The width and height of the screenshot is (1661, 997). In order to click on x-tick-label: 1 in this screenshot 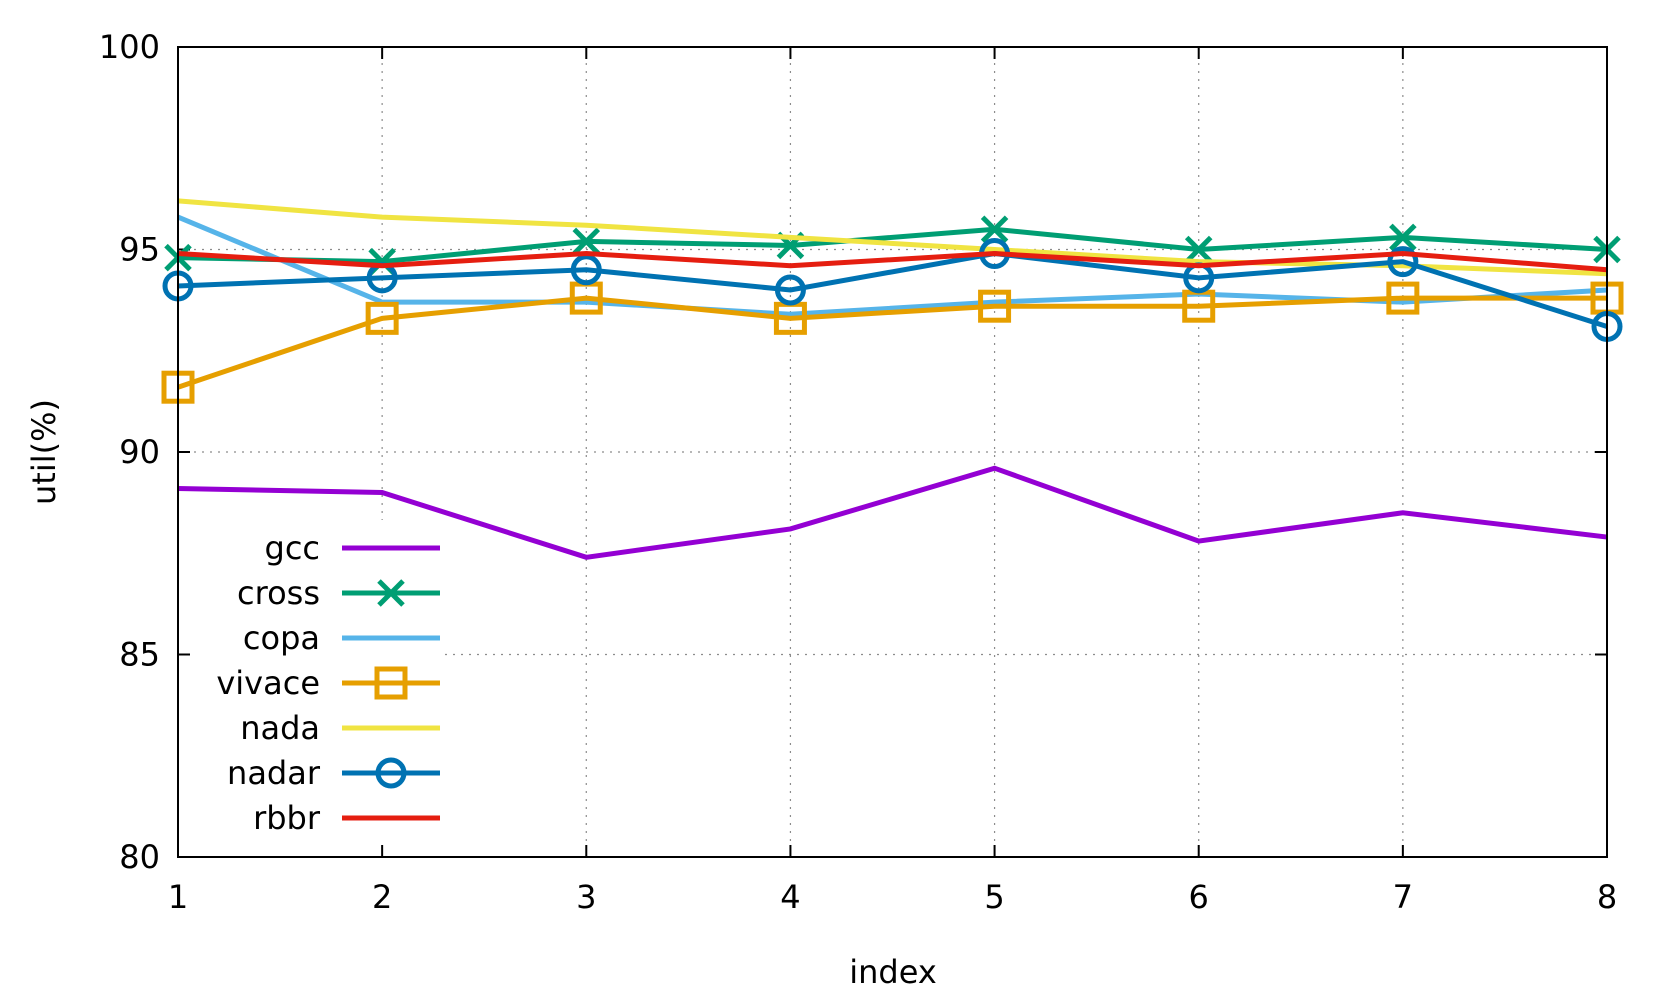, I will do `click(178, 897)`.